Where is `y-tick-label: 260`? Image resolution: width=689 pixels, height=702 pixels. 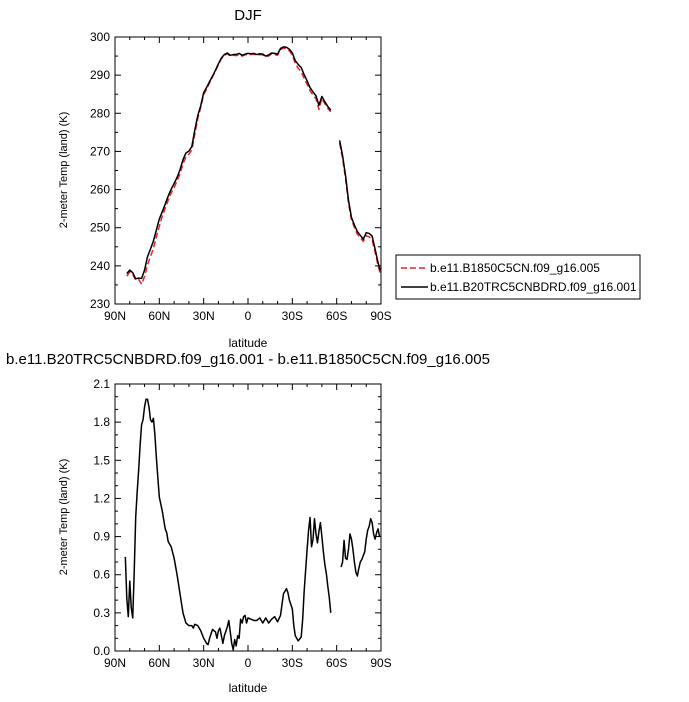 y-tick-label: 260 is located at coordinates (100, 190).